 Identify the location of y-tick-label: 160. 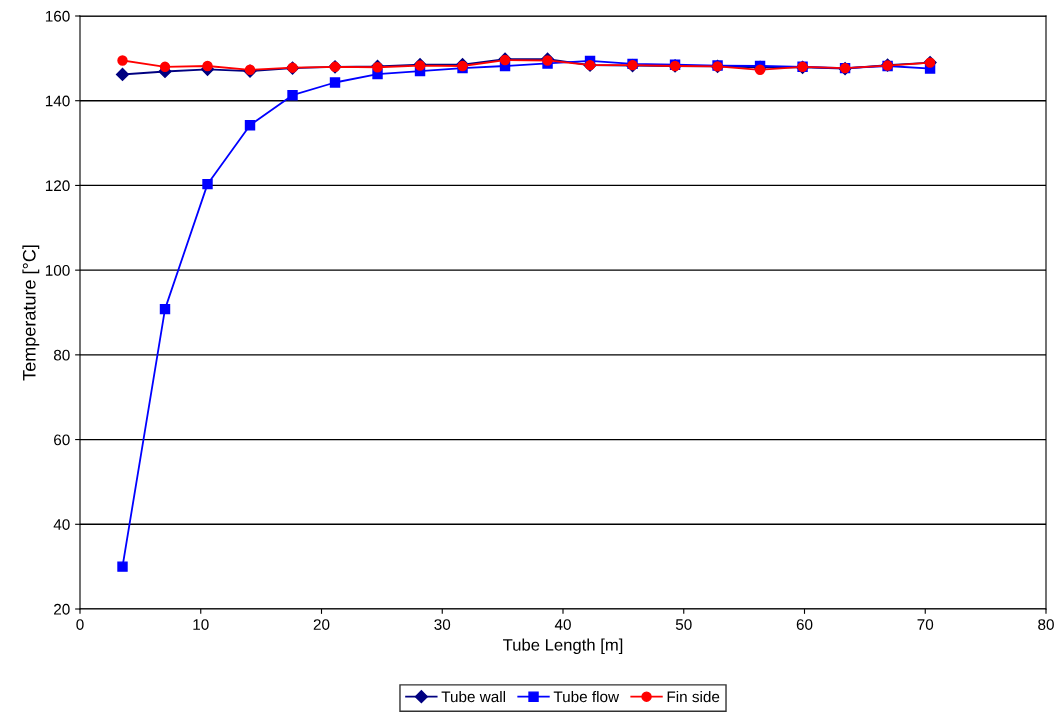
(57, 16).